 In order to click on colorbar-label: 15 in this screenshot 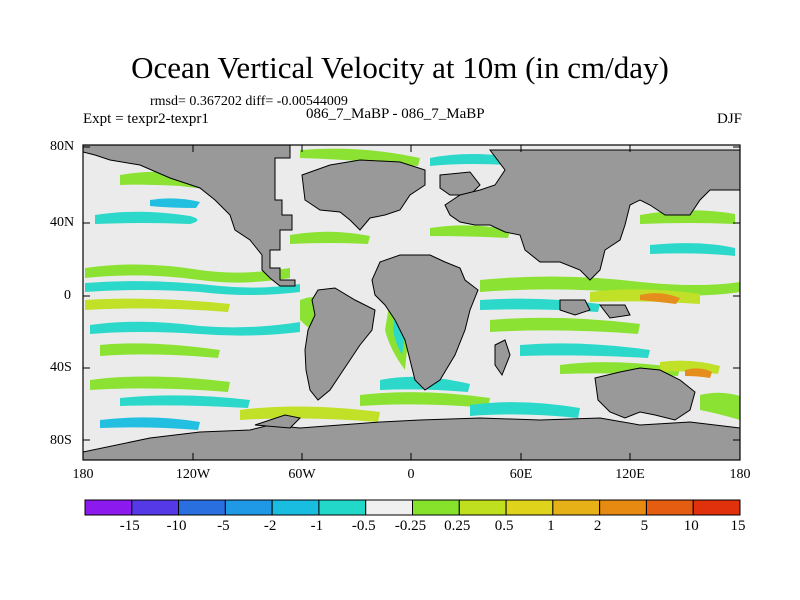, I will do `click(738, 526)`.